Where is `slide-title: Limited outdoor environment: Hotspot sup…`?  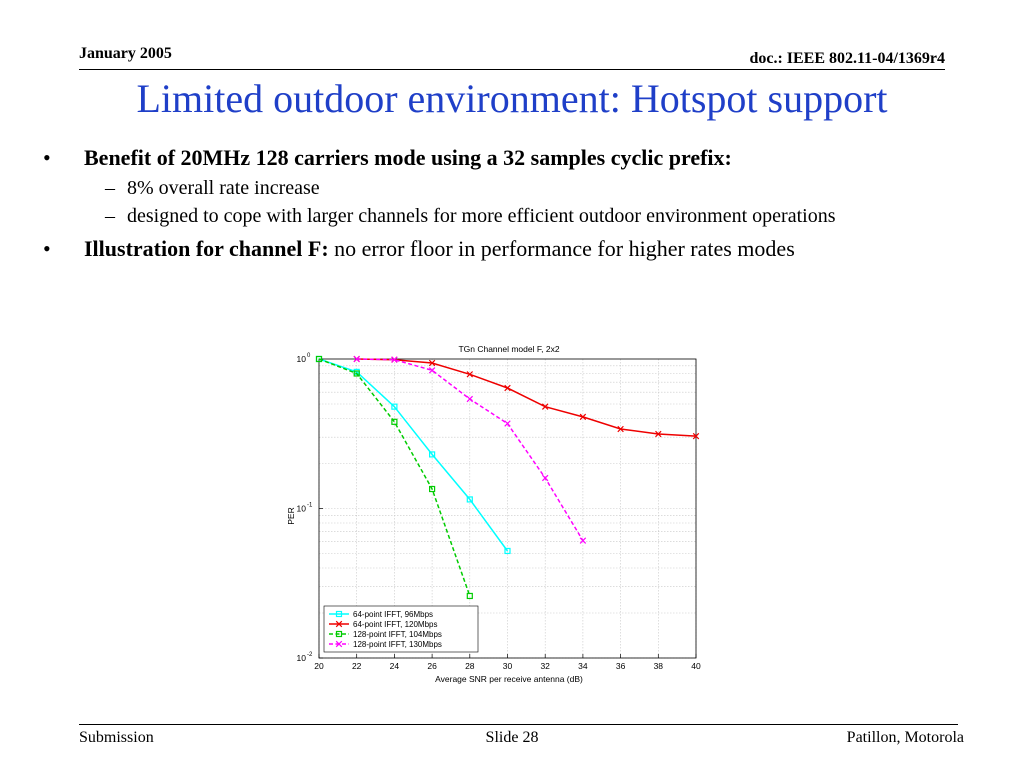 slide-title: Limited outdoor environment: Hotspot sup… is located at coordinates (512, 98).